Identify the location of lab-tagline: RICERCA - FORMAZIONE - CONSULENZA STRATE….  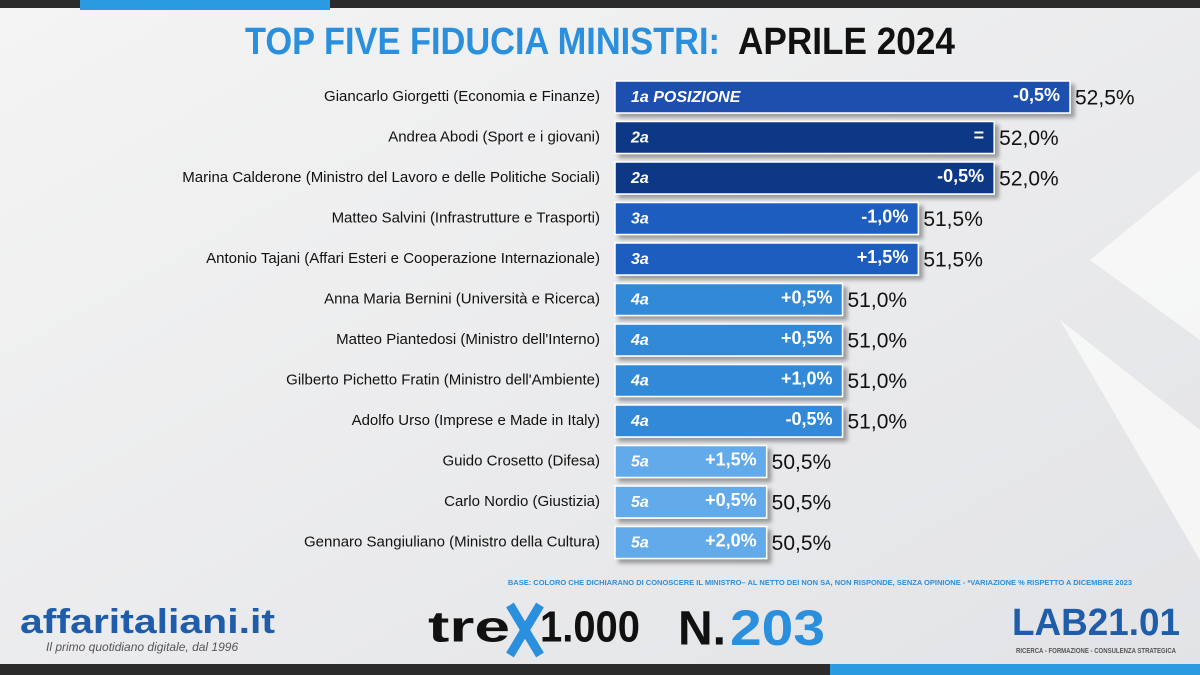
(1096, 651).